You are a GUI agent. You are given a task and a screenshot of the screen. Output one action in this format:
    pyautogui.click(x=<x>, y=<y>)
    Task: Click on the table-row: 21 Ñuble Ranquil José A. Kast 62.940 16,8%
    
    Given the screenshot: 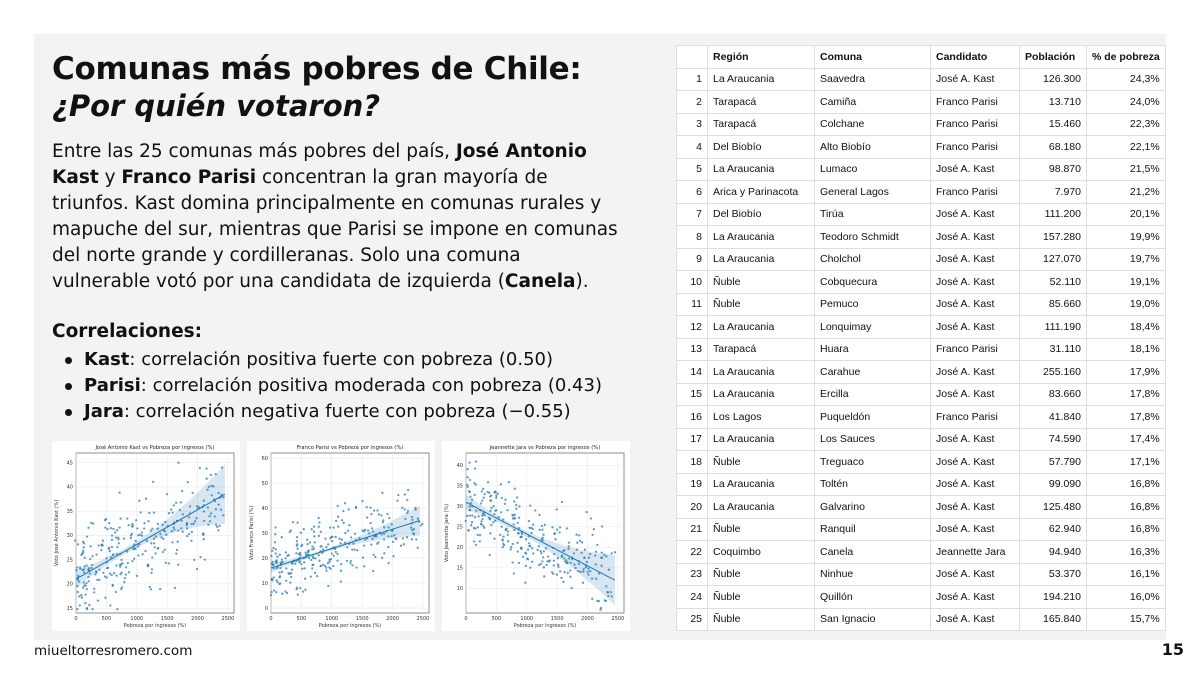 What is the action you would take?
    pyautogui.click(x=921, y=529)
    